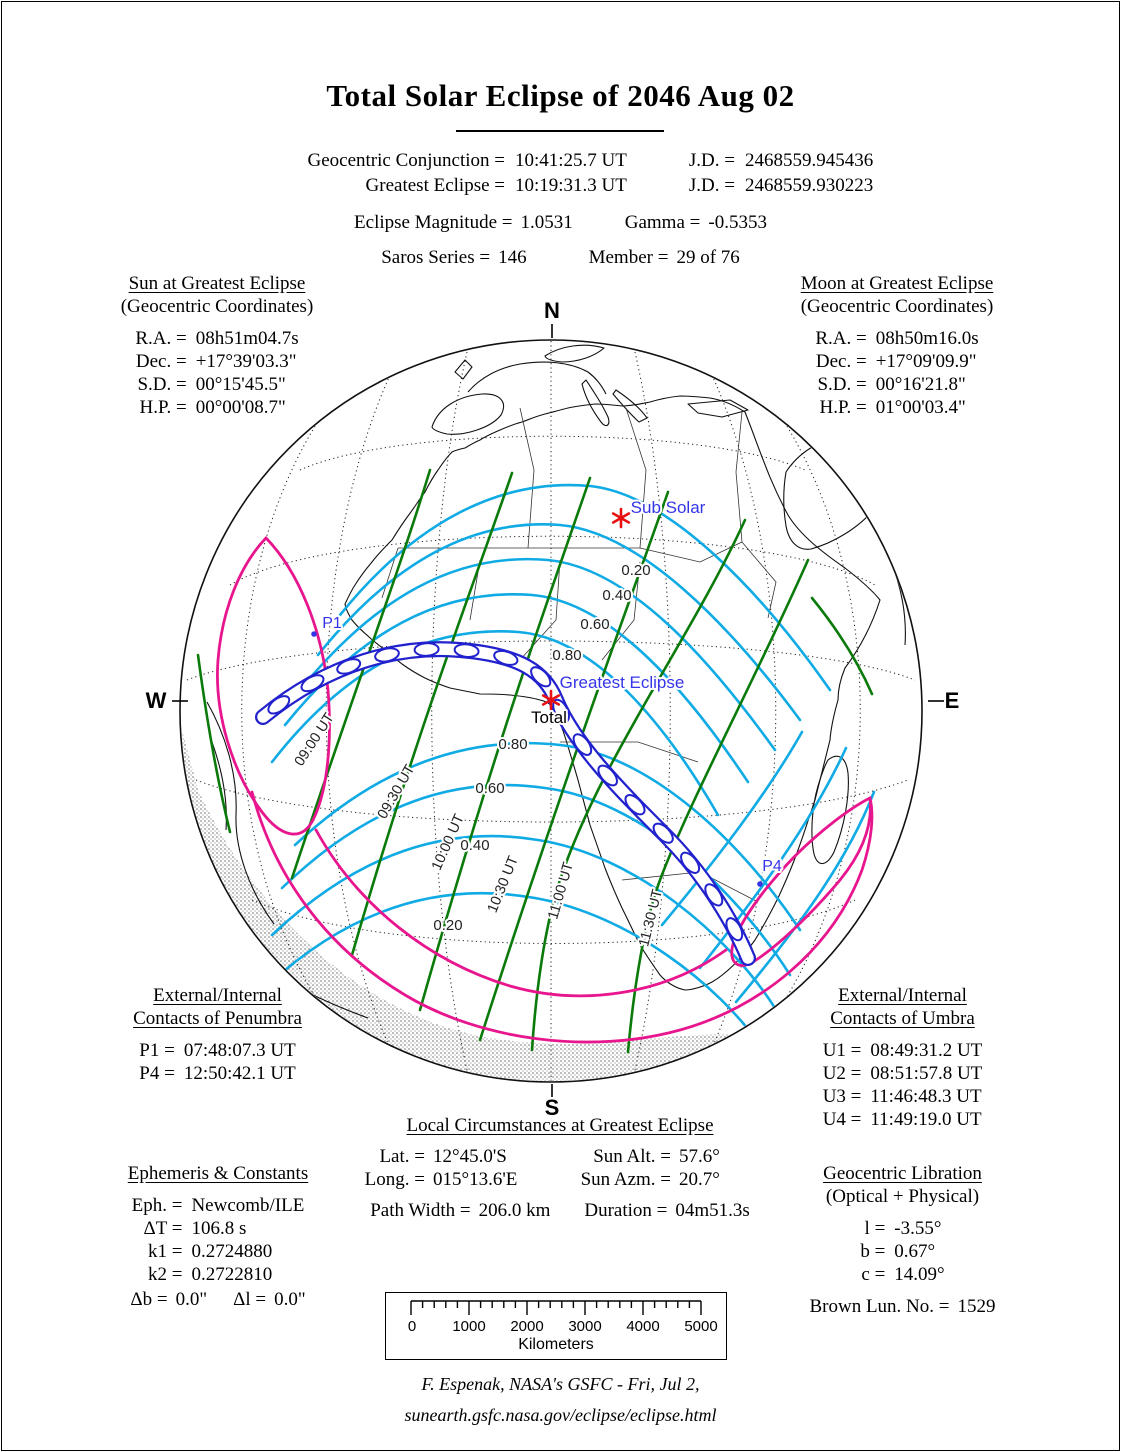 This screenshot has height=1452, width=1121. I want to click on penumbra-inner-limit, so click(521, 913).